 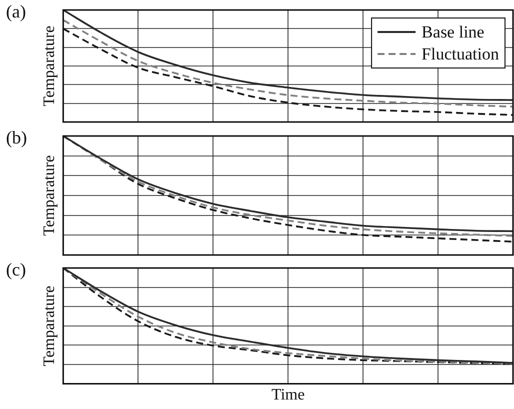 I want to click on x-axis-title: Time, so click(x=288, y=395).